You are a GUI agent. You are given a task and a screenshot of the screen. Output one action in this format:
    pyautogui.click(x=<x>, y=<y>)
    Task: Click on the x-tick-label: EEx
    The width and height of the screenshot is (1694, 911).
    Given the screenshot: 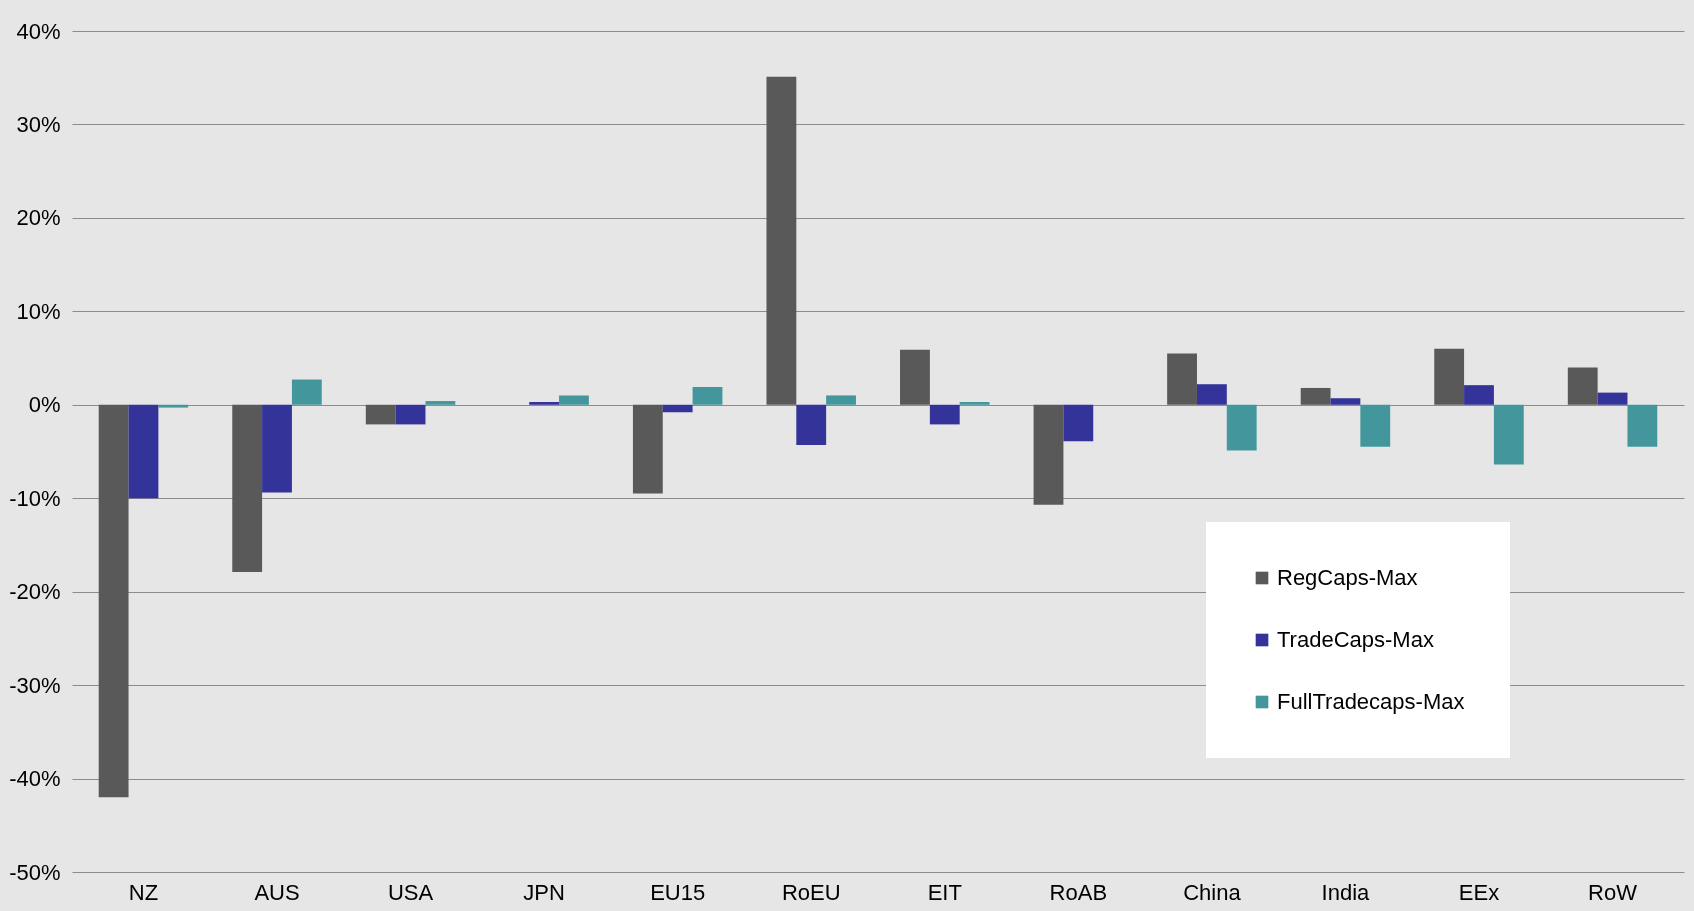 What is the action you would take?
    pyautogui.click(x=1479, y=892)
    